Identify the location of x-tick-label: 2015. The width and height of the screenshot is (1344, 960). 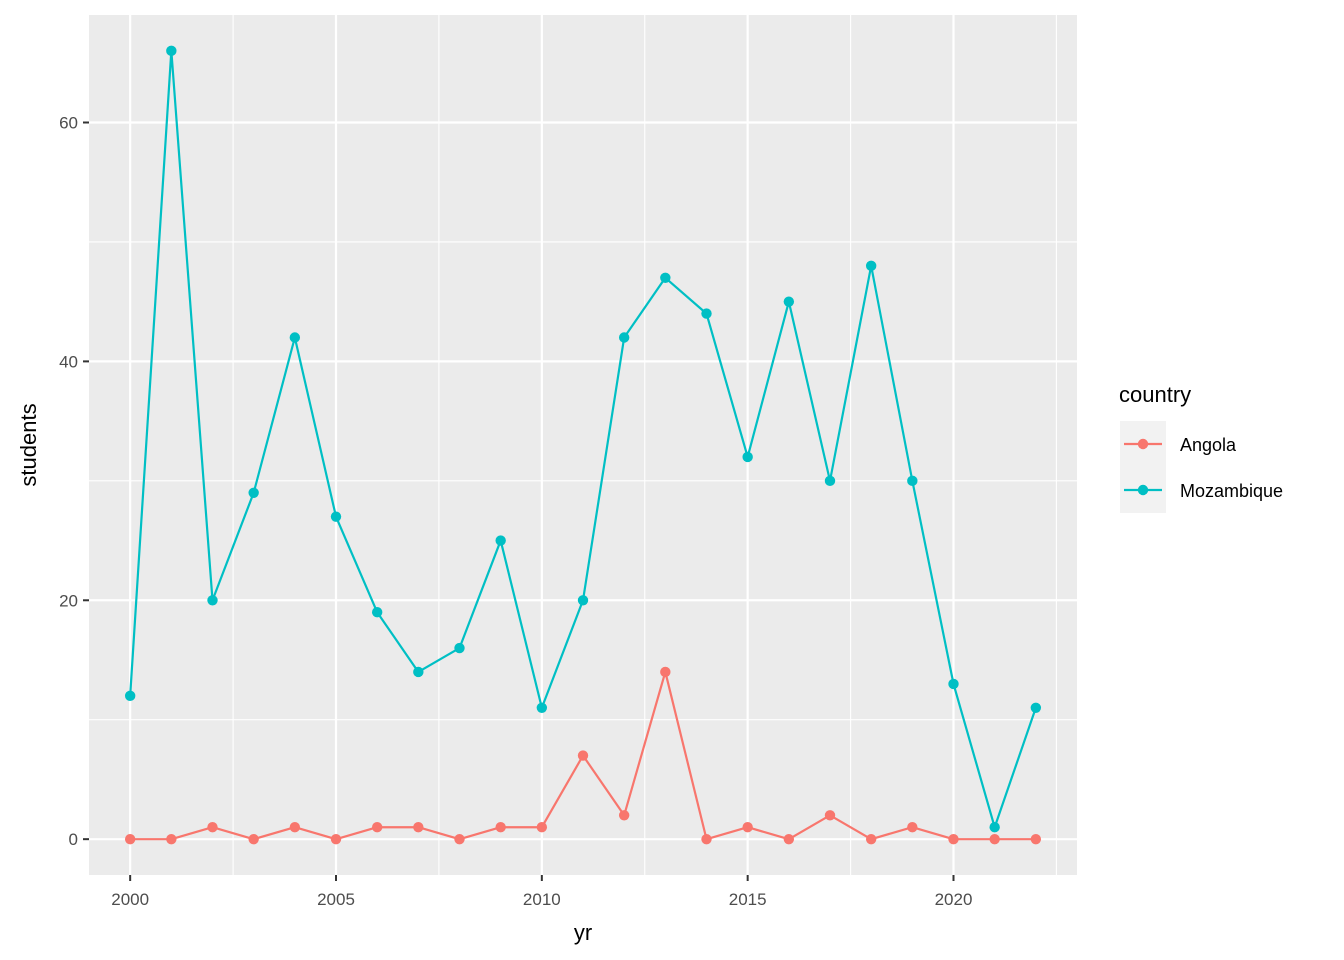
(748, 899).